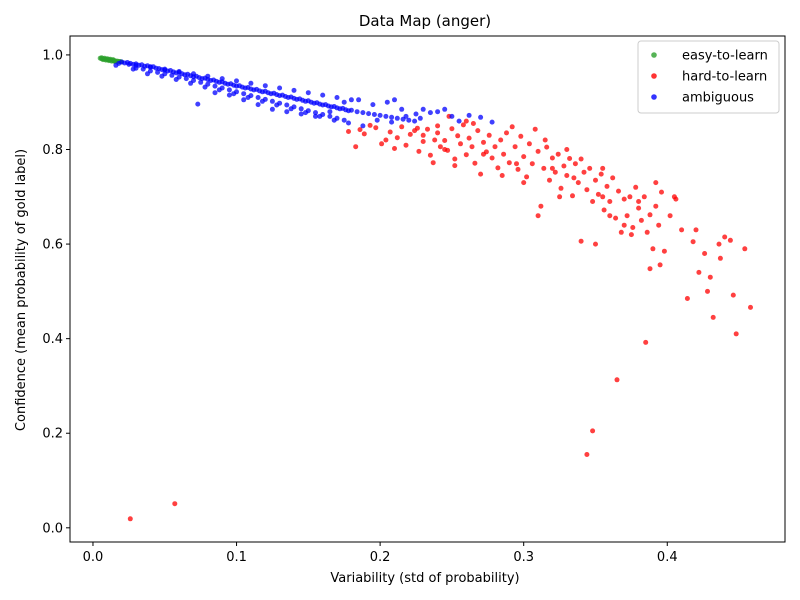 The image size is (800, 600). What do you see at coordinates (52, 339) in the screenshot?
I see `y-tick-label: 0.4` at bounding box center [52, 339].